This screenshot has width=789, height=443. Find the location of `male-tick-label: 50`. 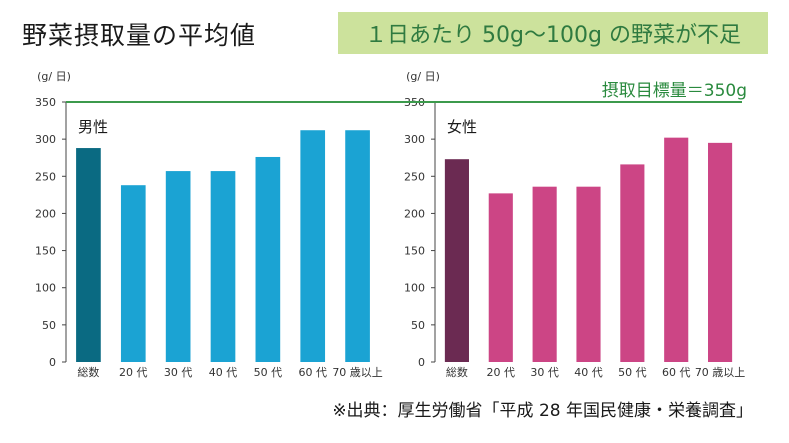

male-tick-label: 50 is located at coordinates (49, 325).